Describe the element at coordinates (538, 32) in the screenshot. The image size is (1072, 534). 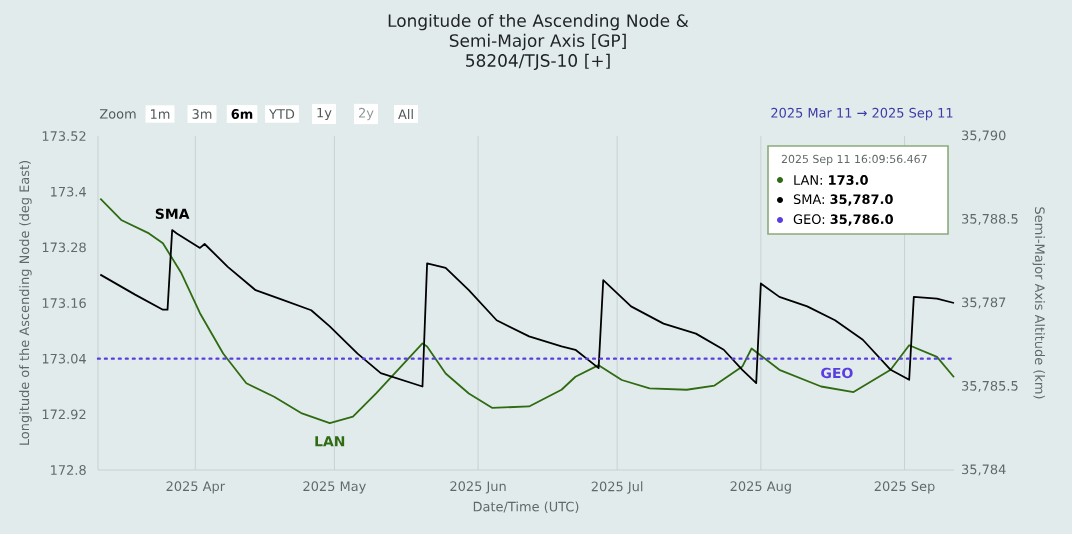
I see `chart-title: Longitude of the Ascending Node & Semi-Major Axis [GP]` at that location.